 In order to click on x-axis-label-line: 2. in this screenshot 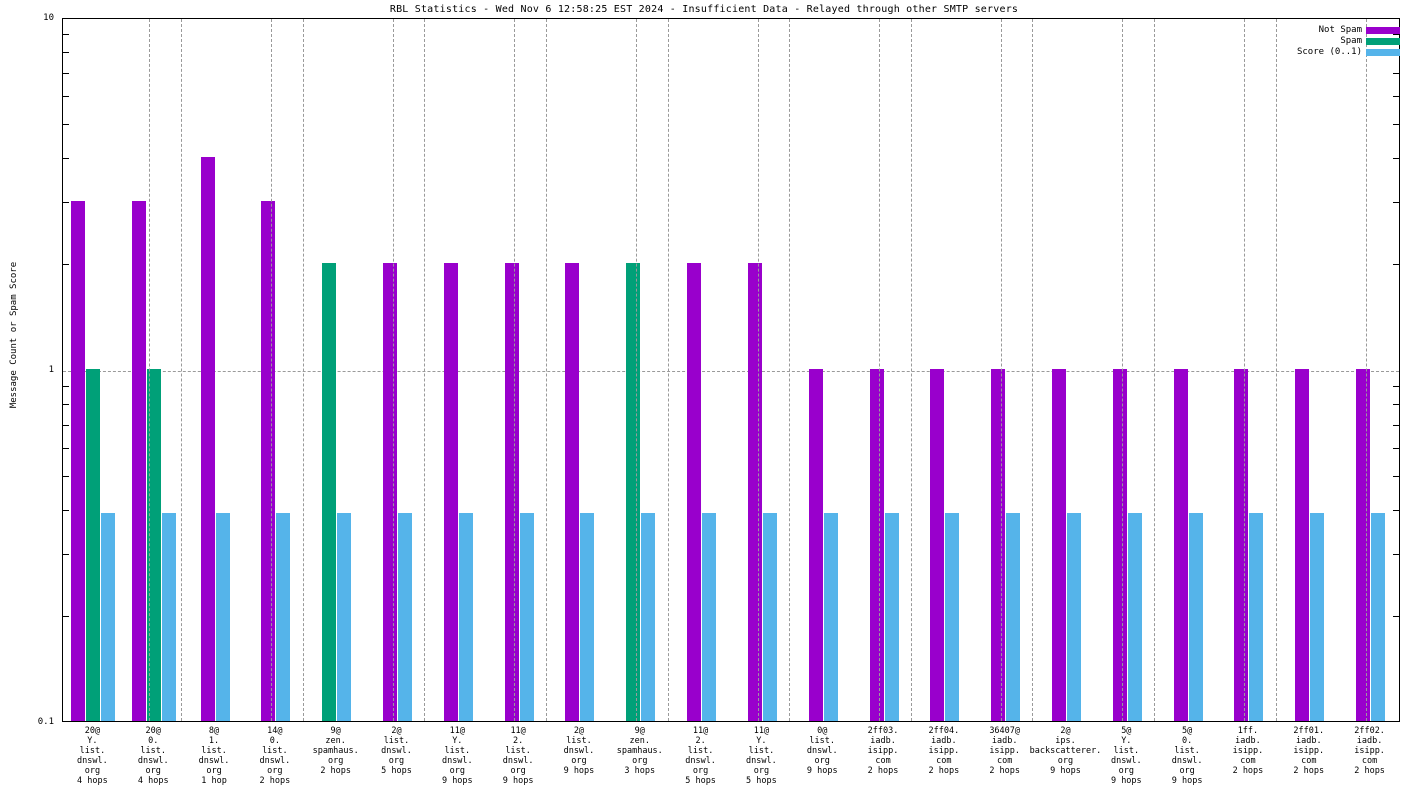, I will do `click(700, 741)`.